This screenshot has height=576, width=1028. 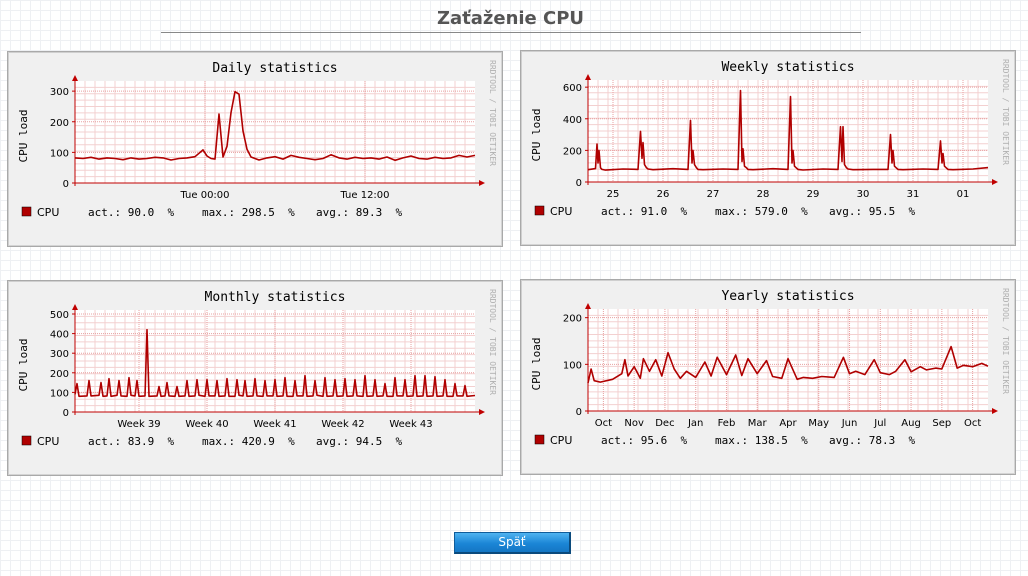 What do you see at coordinates (663, 194) in the screenshot?
I see `x-tick-label: 26` at bounding box center [663, 194].